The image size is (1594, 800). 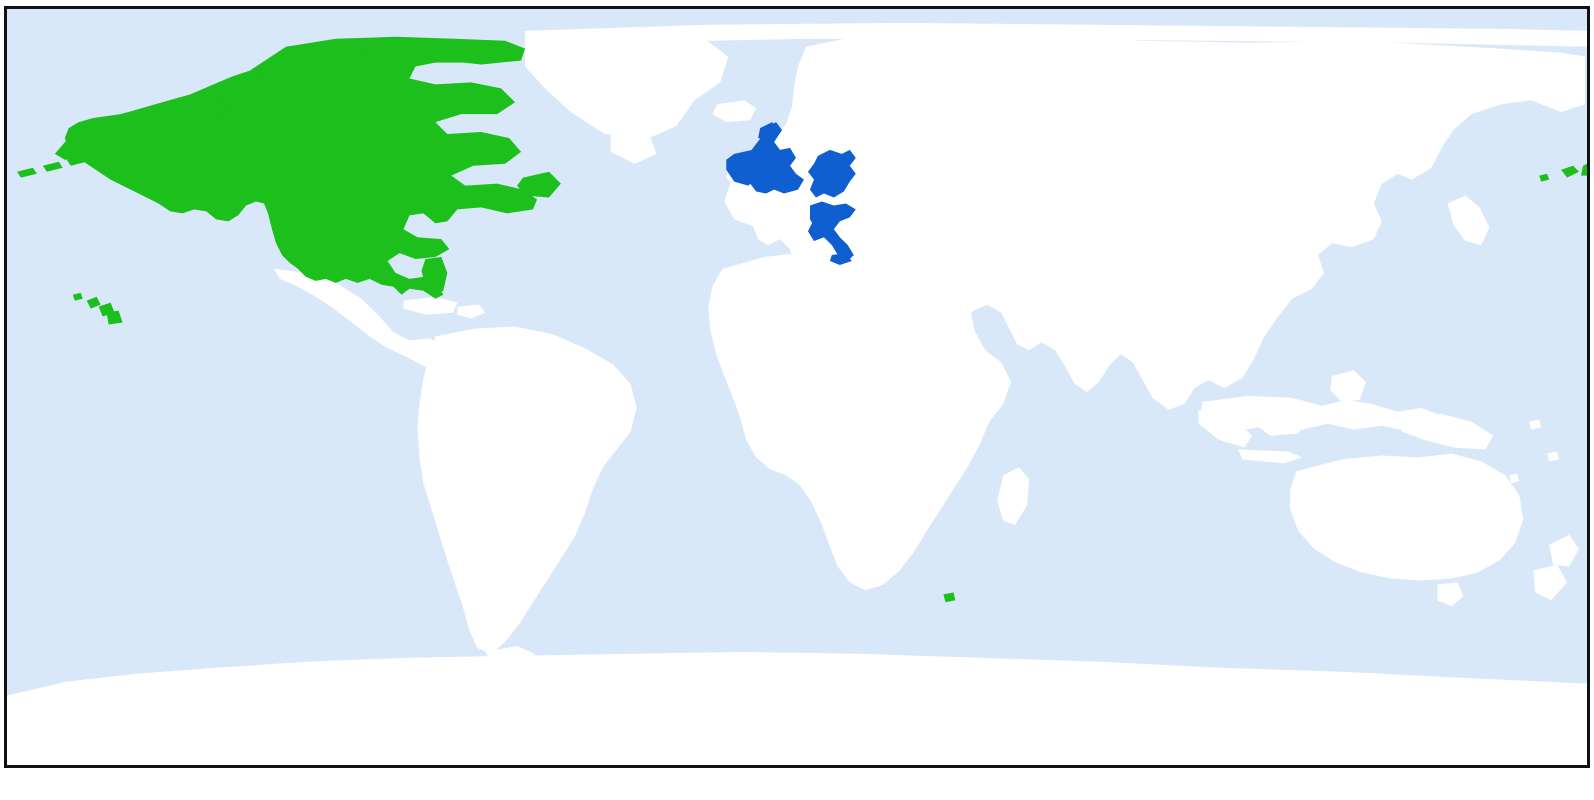 I want to click on region-sicily, so click(x=840, y=259).